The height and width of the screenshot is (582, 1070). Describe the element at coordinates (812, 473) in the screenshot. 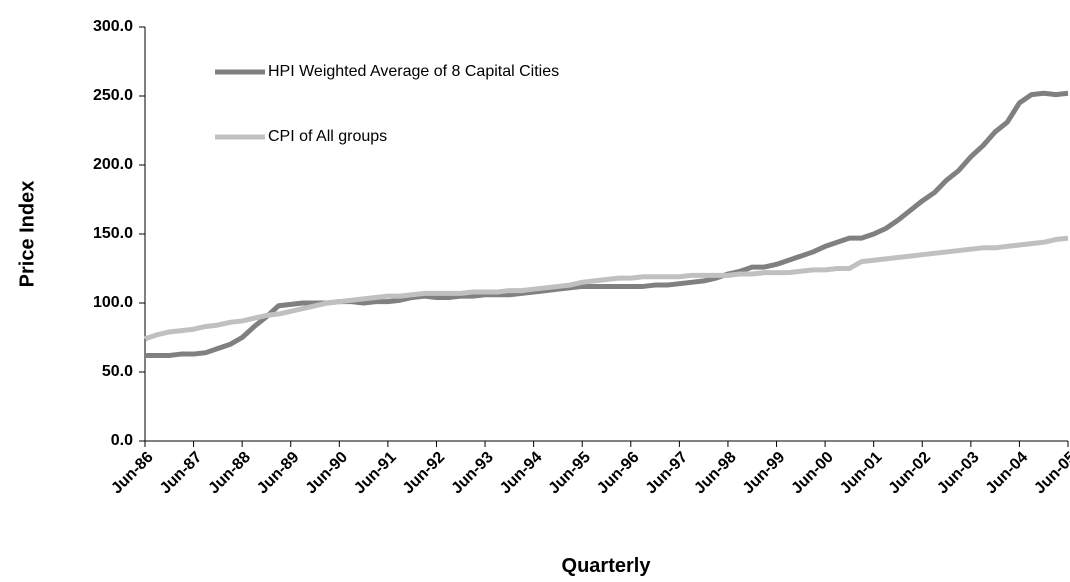

I see `x-tick-label: Jun-00` at that location.